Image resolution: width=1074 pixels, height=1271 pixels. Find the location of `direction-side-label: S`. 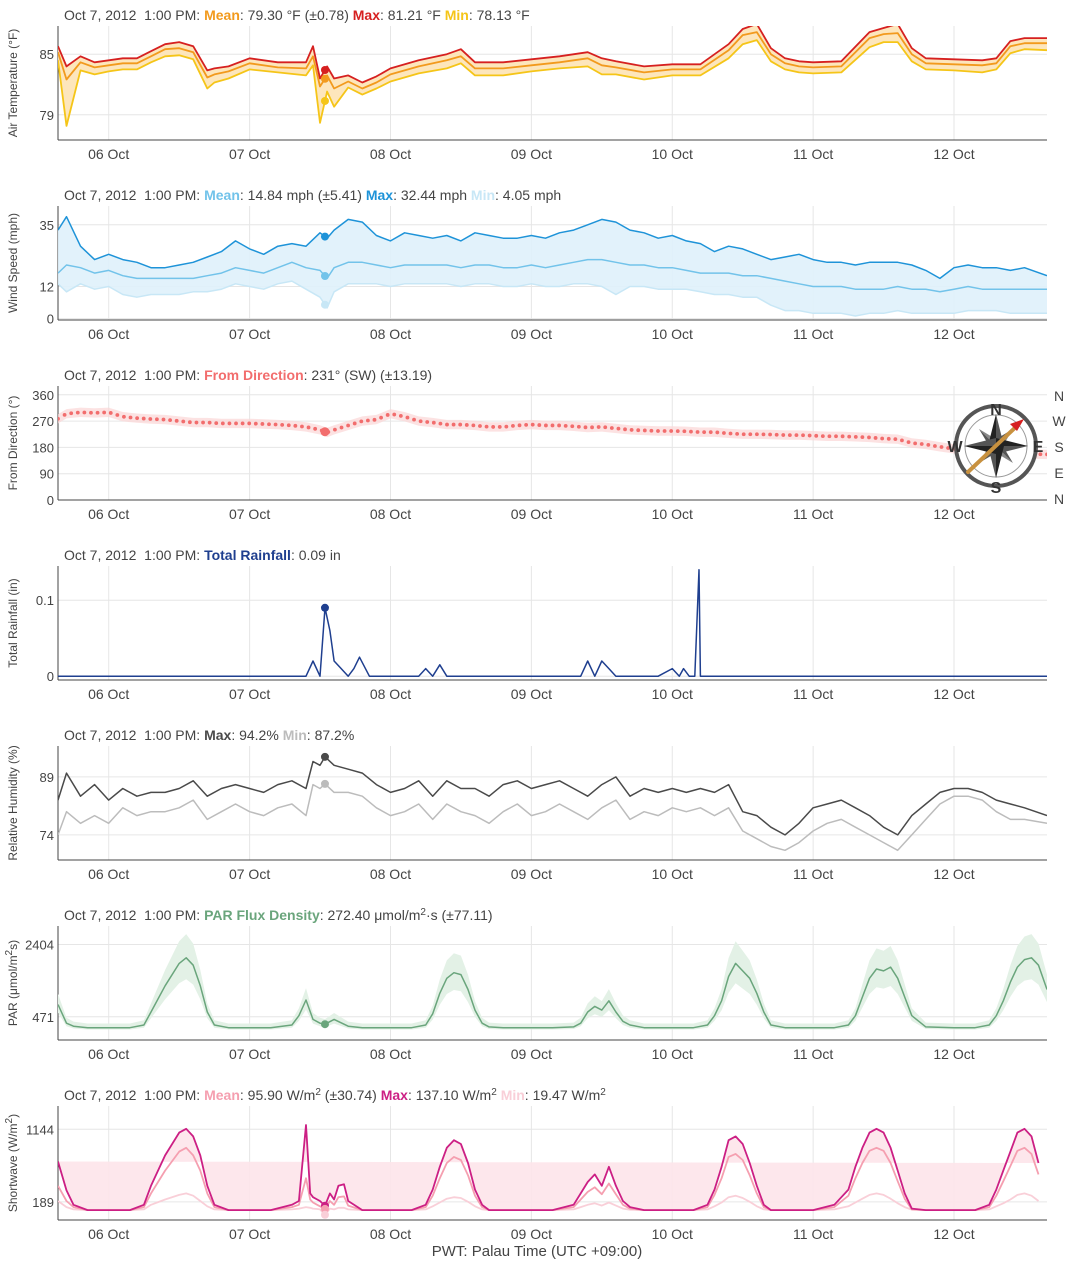

direction-side-label: S is located at coordinates (1058, 447).